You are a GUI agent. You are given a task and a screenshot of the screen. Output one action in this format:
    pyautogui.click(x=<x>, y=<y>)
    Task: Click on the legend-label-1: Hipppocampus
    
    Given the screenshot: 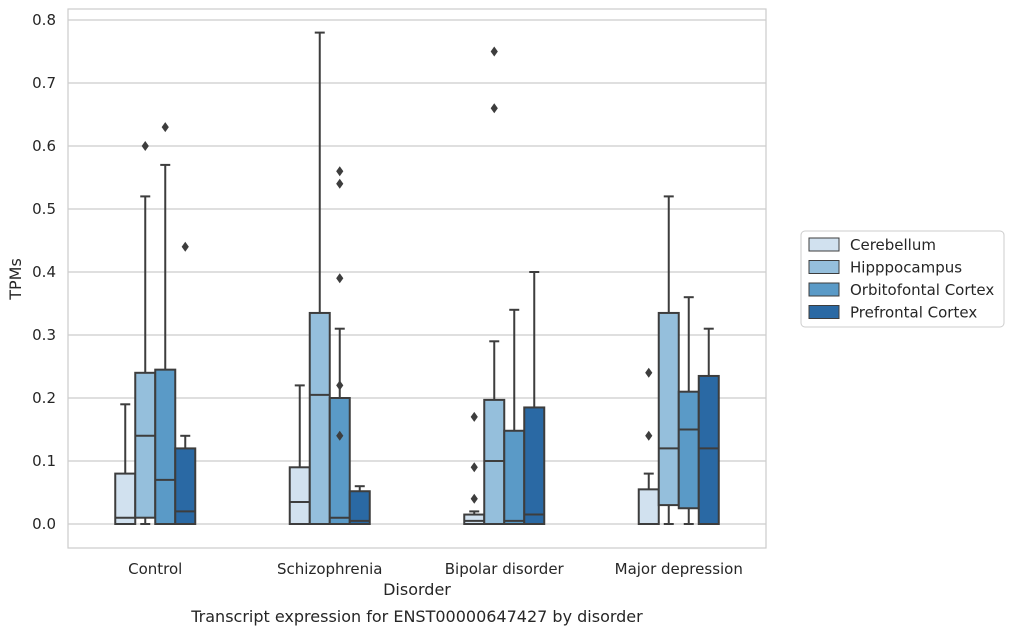 What is the action you would take?
    pyautogui.click(x=906, y=268)
    